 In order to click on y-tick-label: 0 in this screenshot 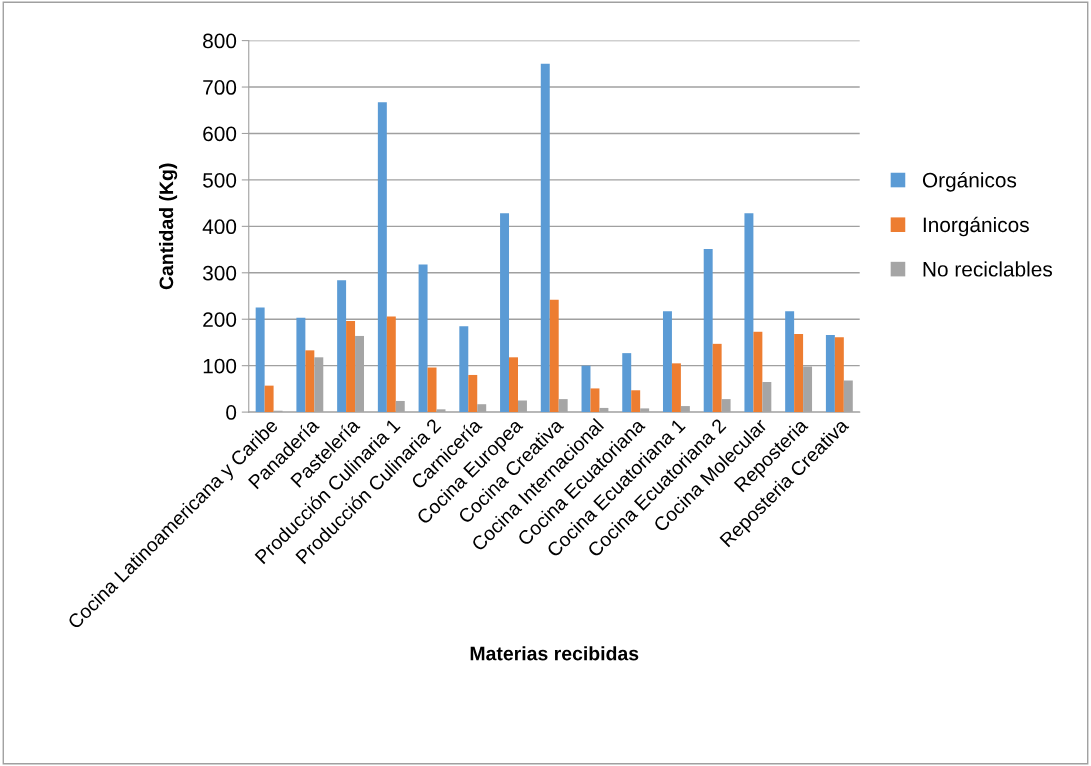, I will do `click(231, 412)`.